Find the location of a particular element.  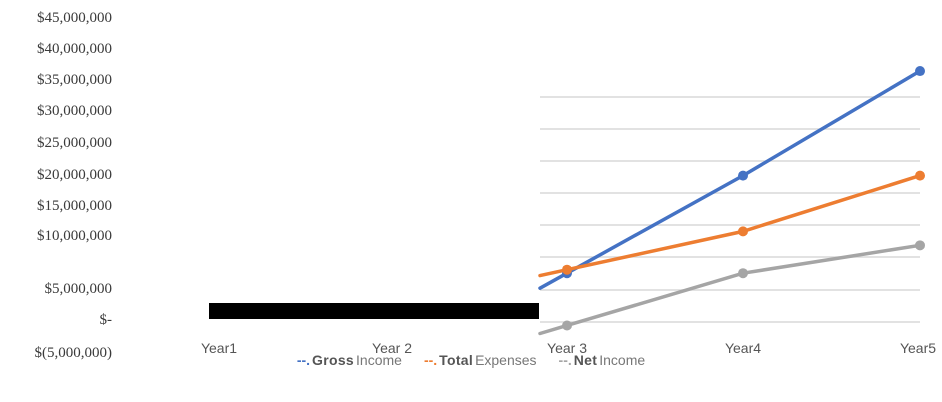

y-tick-label: $15,000,000 is located at coordinates (74, 206).